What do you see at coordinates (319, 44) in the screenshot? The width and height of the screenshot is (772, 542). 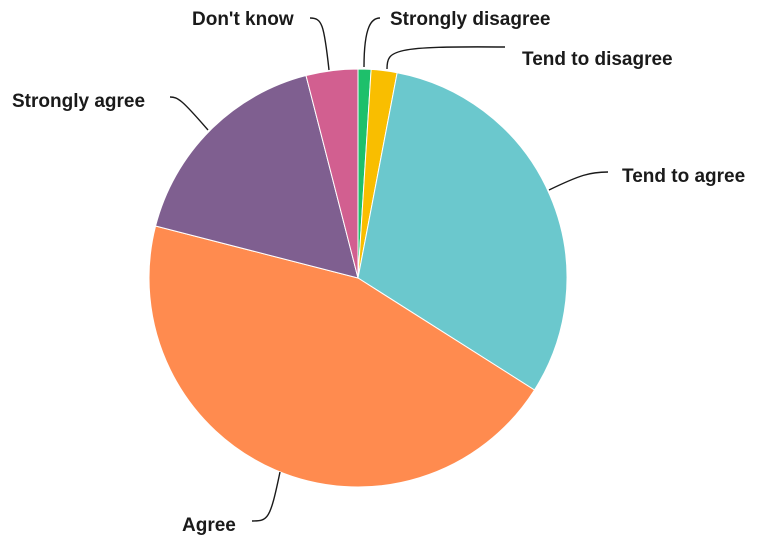 I see `leader-line-dont-know` at bounding box center [319, 44].